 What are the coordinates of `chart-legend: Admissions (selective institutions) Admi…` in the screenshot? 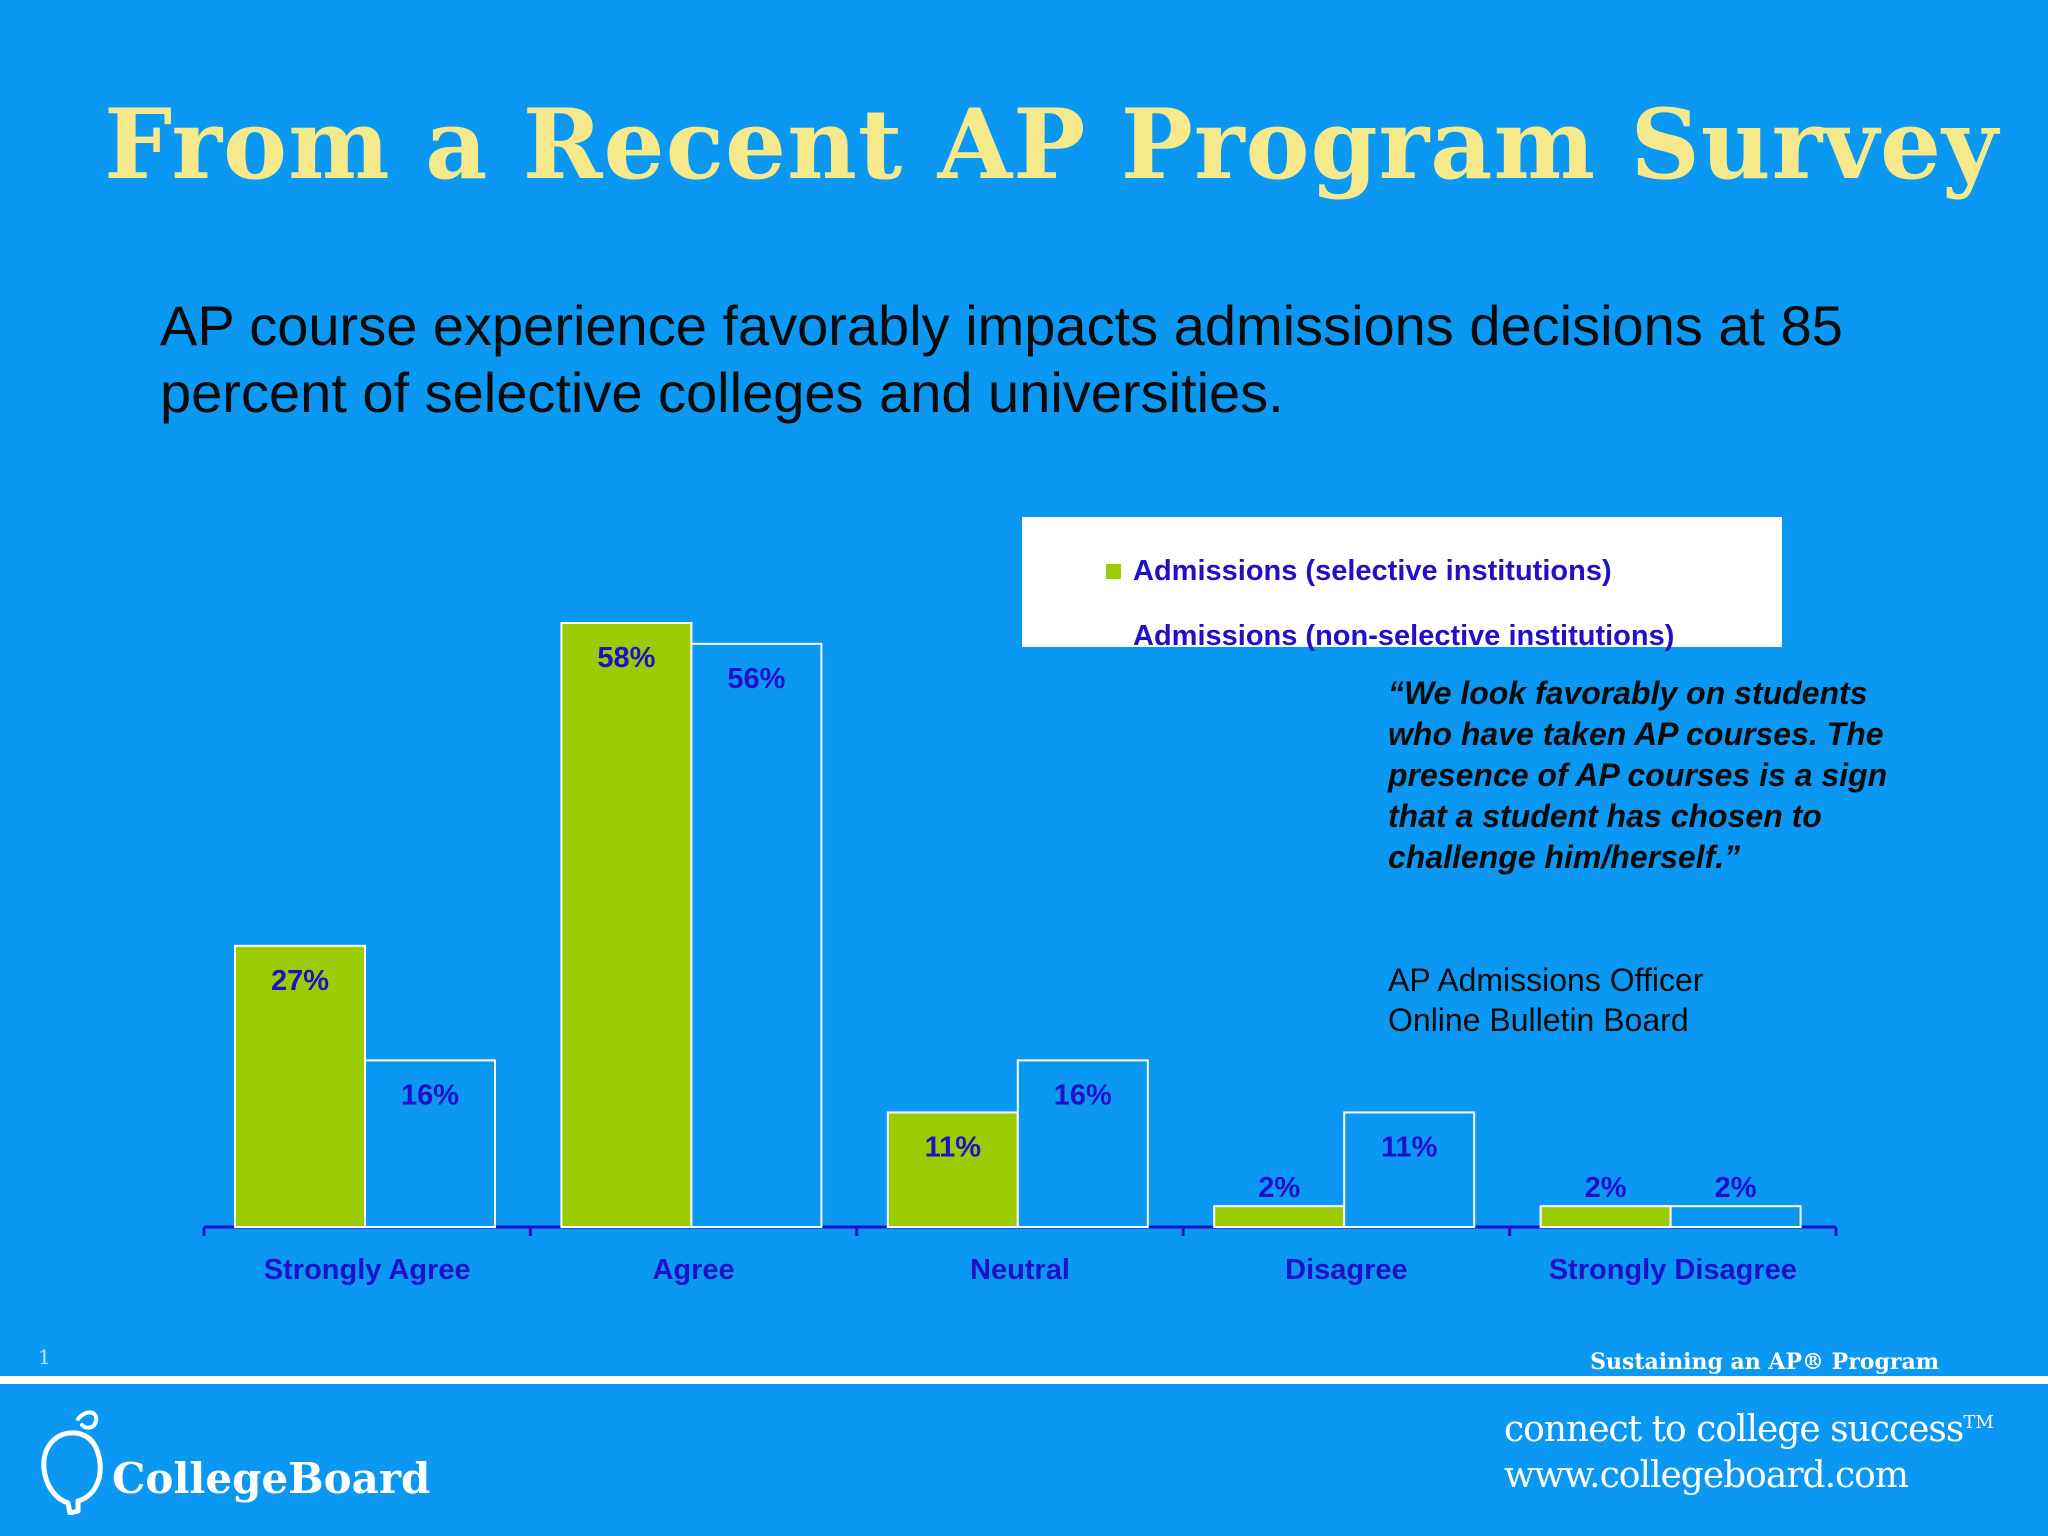 It's located at (1402, 584).